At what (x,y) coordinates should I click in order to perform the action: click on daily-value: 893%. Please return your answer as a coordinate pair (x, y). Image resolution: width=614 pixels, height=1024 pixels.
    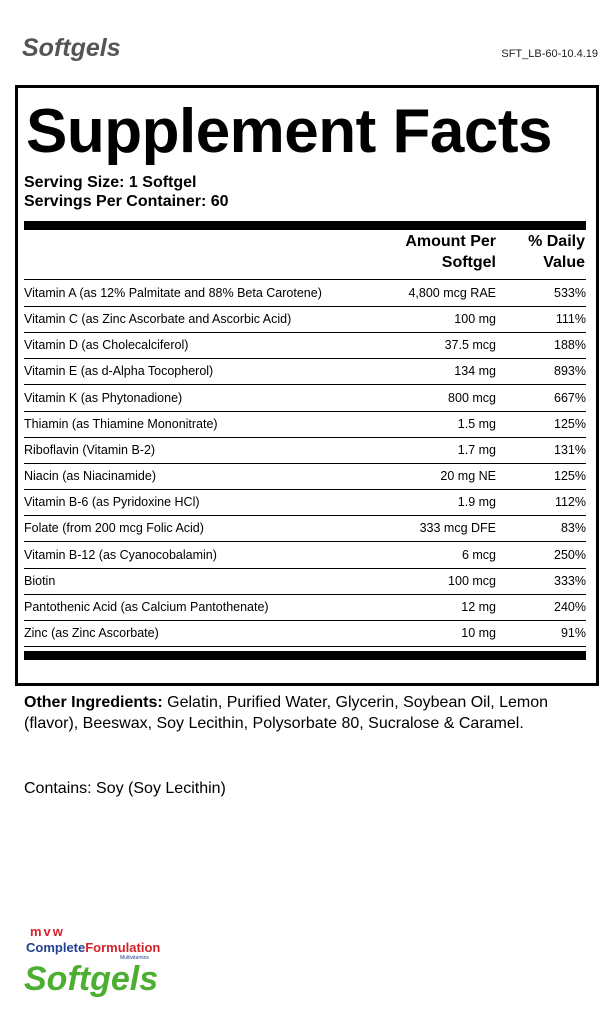
    Looking at the image, I should click on (570, 371).